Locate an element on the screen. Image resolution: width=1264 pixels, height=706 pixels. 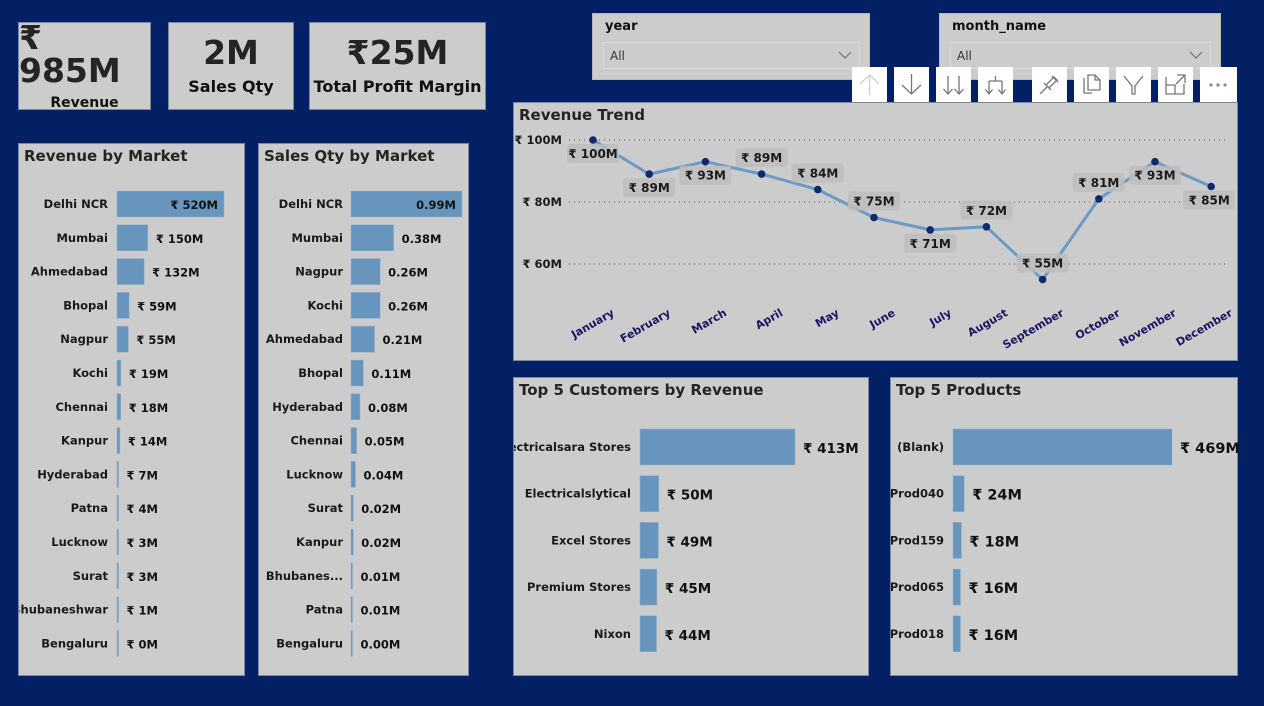
focus-mode-button is located at coordinates (1175, 84).